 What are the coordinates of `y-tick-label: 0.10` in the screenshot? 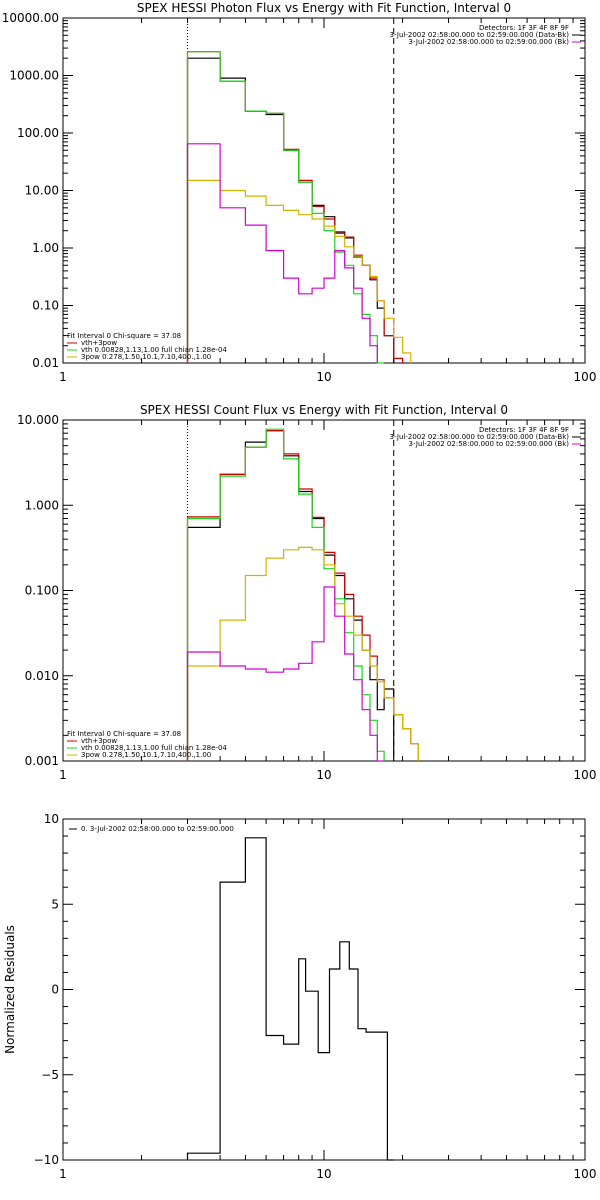 It's located at (45, 306).